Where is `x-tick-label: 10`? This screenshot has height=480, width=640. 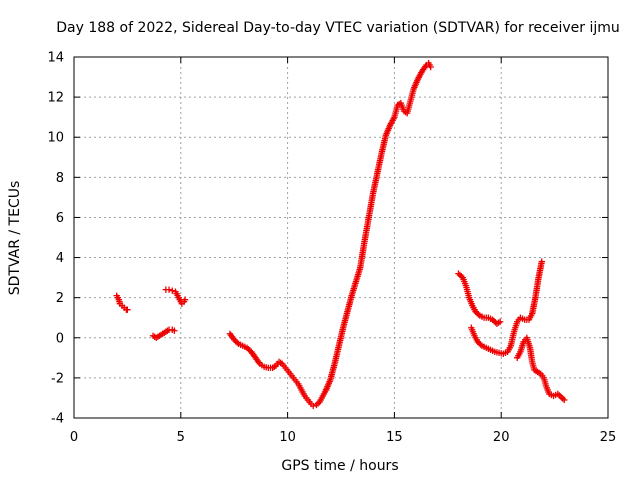 x-tick-label: 10 is located at coordinates (287, 437).